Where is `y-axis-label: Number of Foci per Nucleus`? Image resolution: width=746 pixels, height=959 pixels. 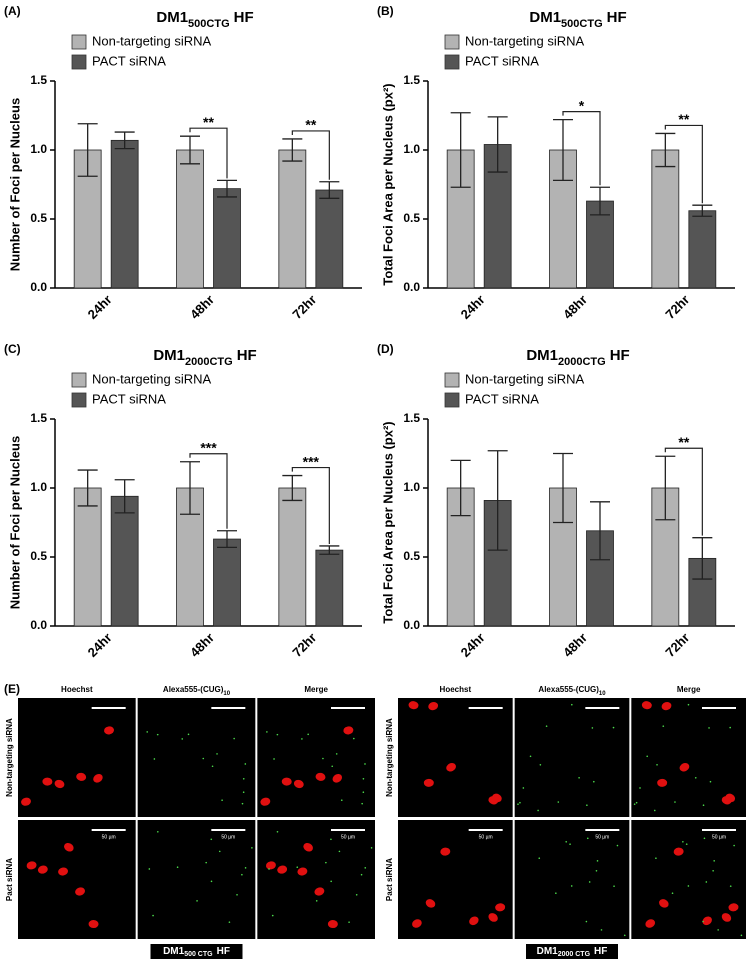 y-axis-label: Number of Foci per Nucleus is located at coordinates (14, 522).